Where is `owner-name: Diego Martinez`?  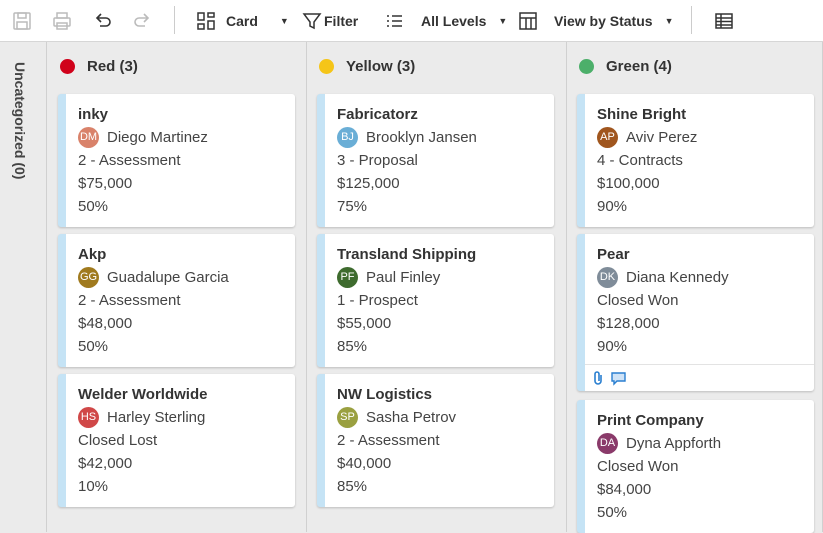 owner-name: Diego Martinez is located at coordinates (157, 137).